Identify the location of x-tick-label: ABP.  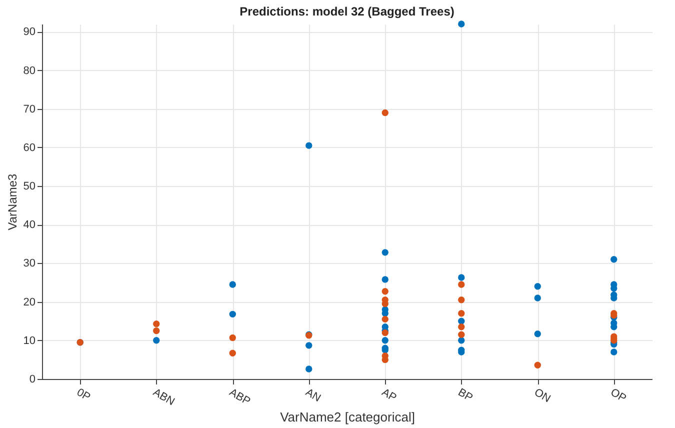
(239, 397).